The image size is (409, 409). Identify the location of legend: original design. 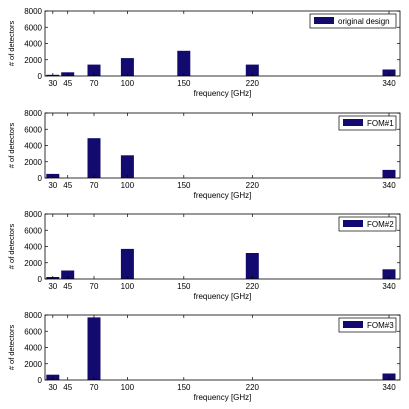
(353, 21).